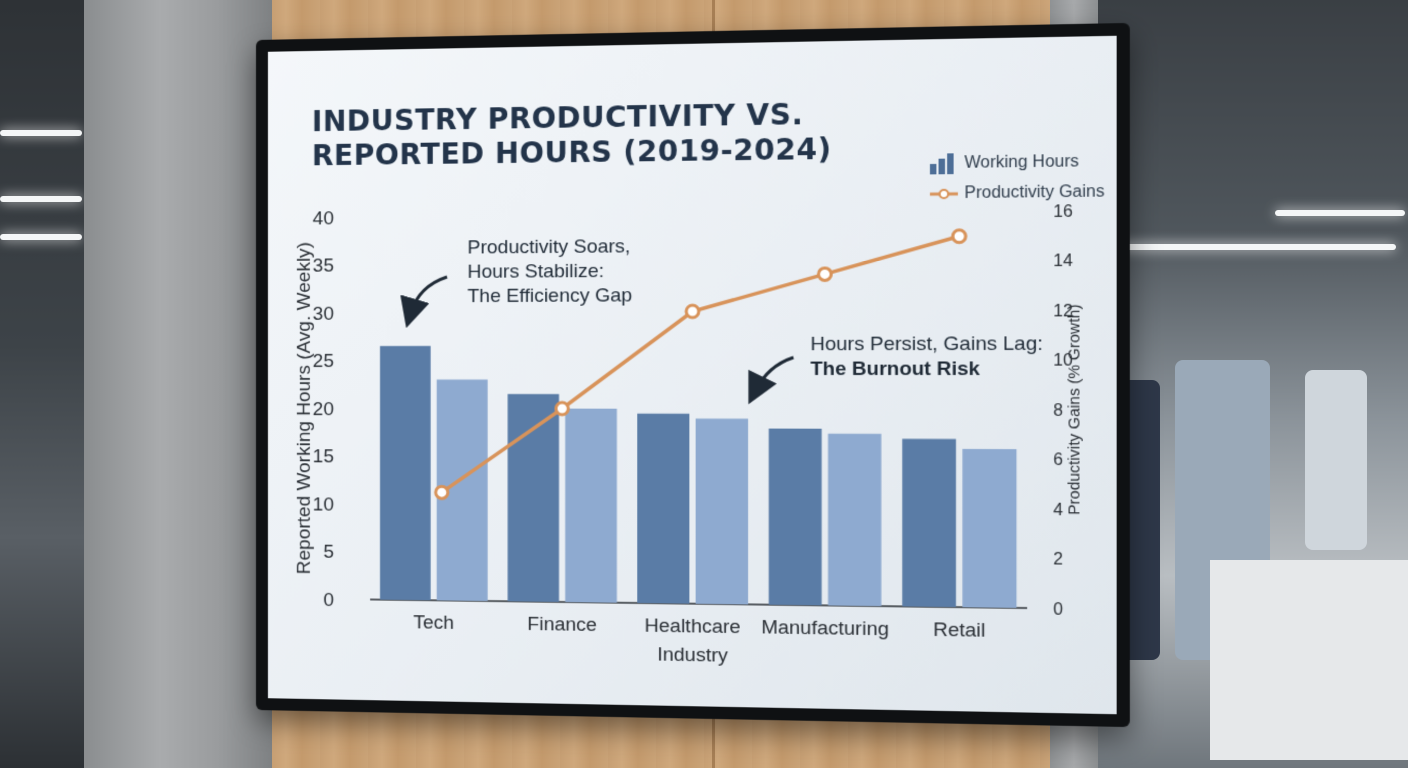 The width and height of the screenshot is (1408, 768). What do you see at coordinates (989, 528) in the screenshot?
I see `bar-hours-secondary-retail` at bounding box center [989, 528].